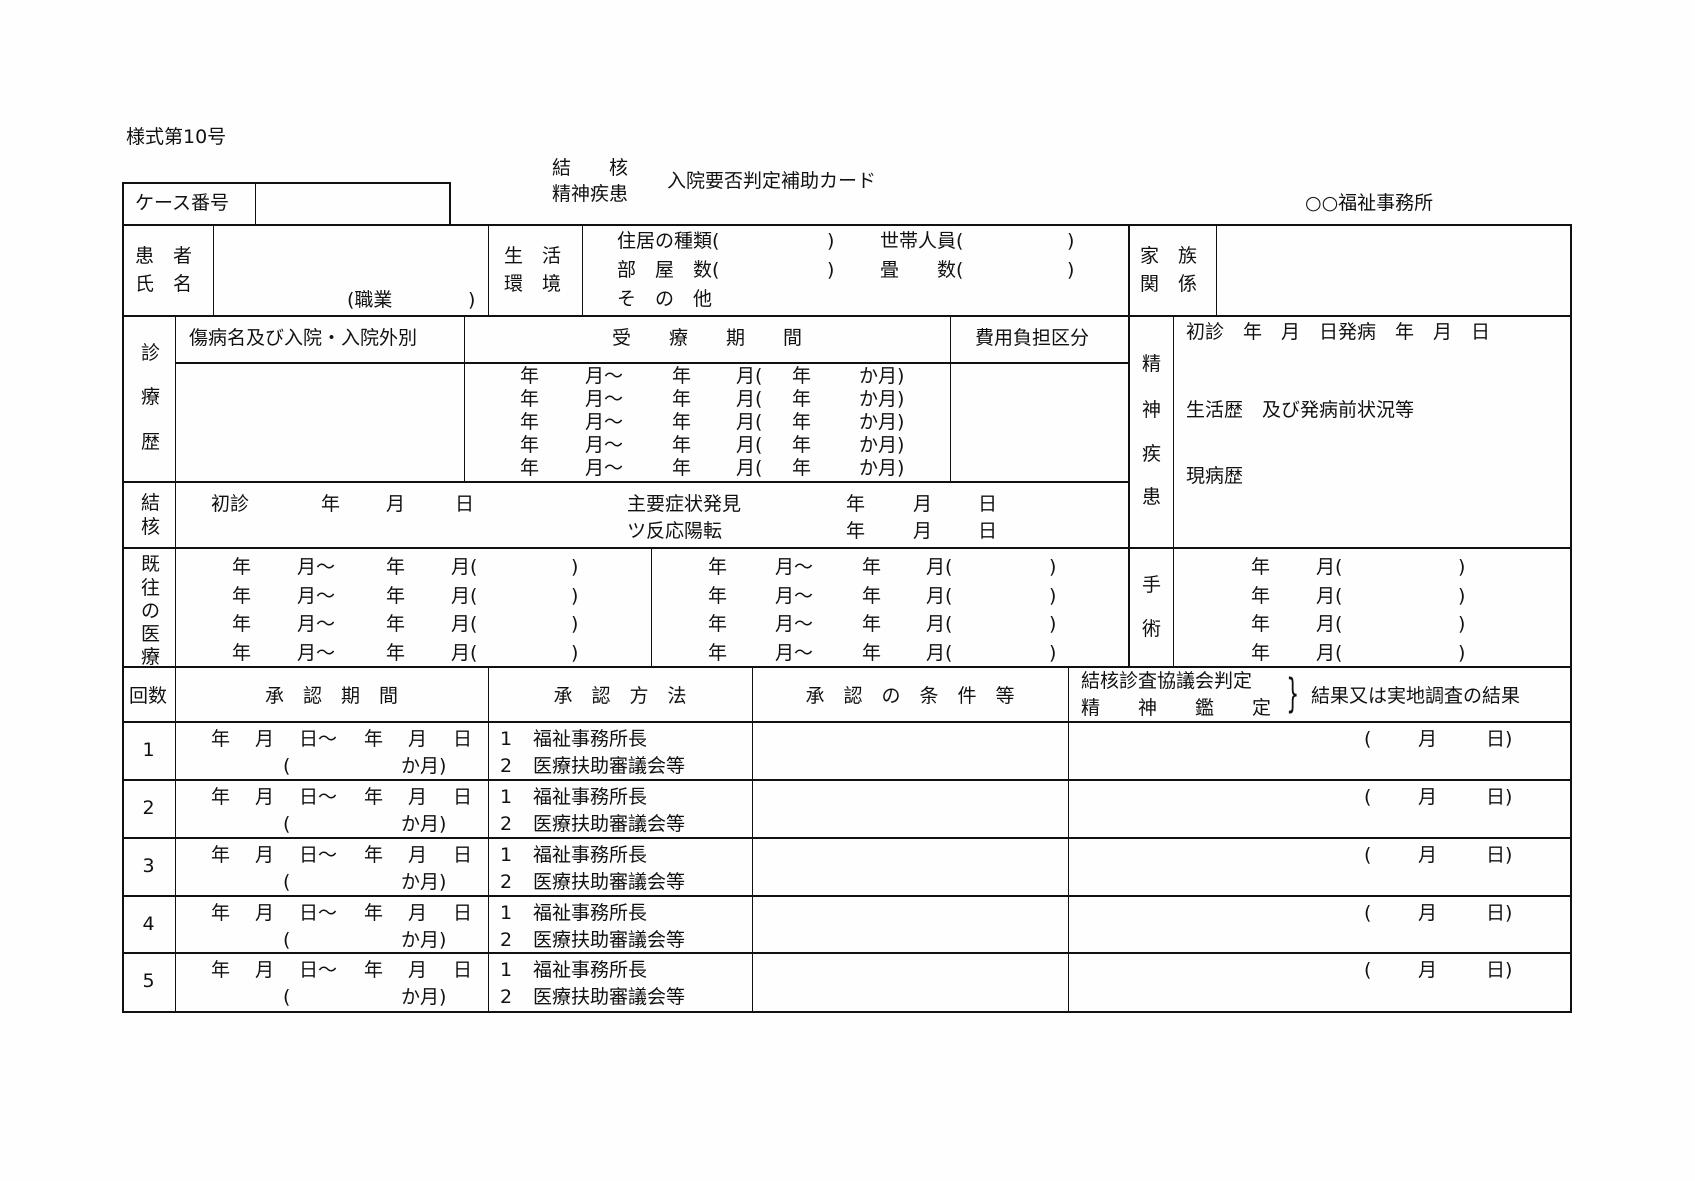 This screenshot has height=1181, width=1695. Describe the element at coordinates (1338, 332) in the screenshot. I see `mental-first-visit: 初診 年 月 日発病 年 月 日` at that location.